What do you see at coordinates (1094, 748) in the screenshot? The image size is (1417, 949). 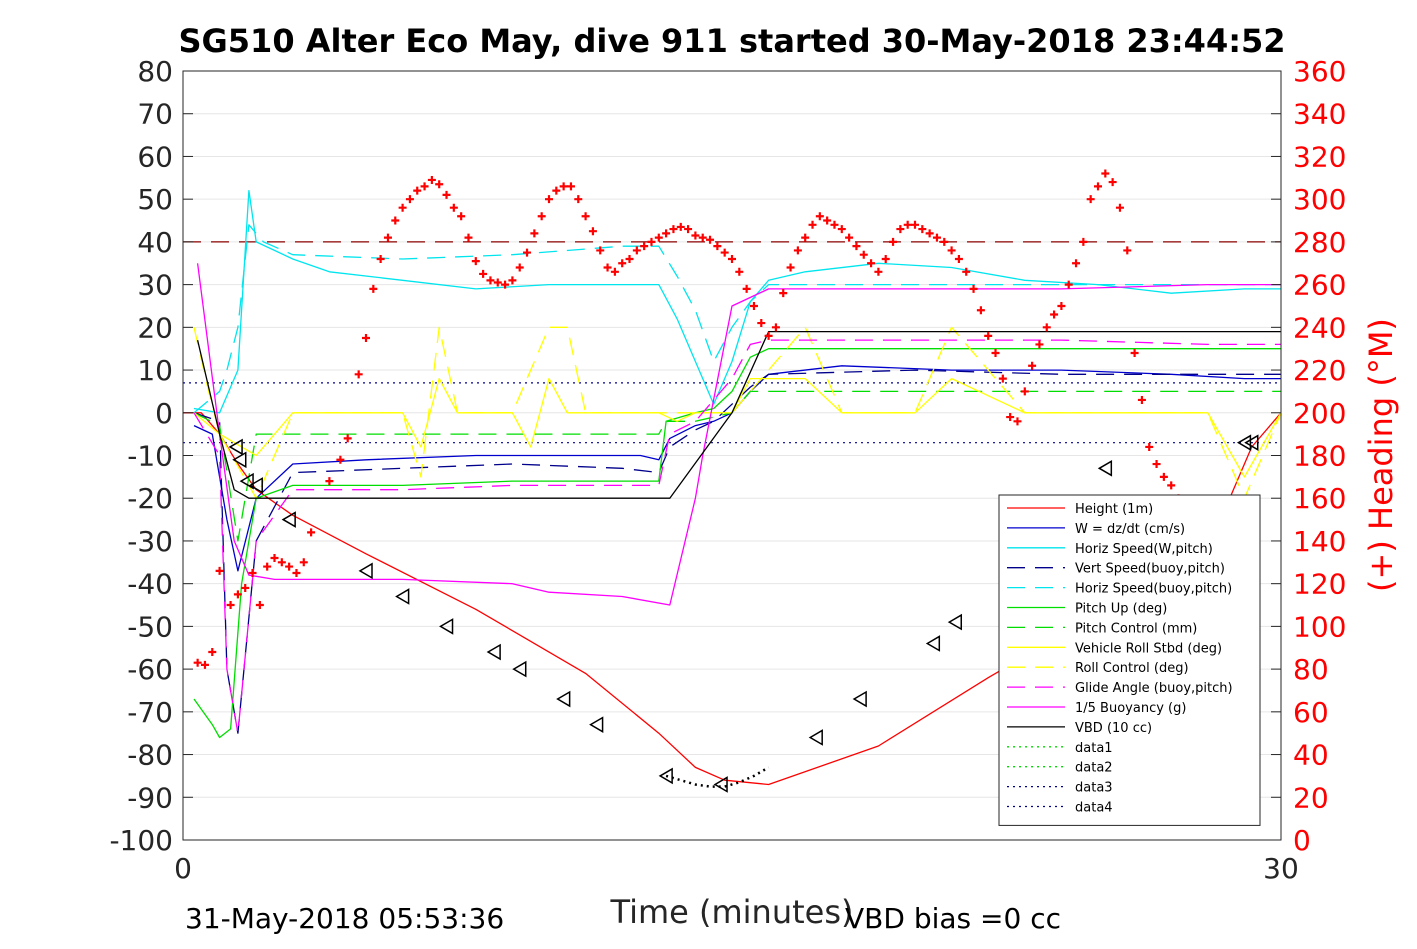 I see `legend-entry: data1` at bounding box center [1094, 748].